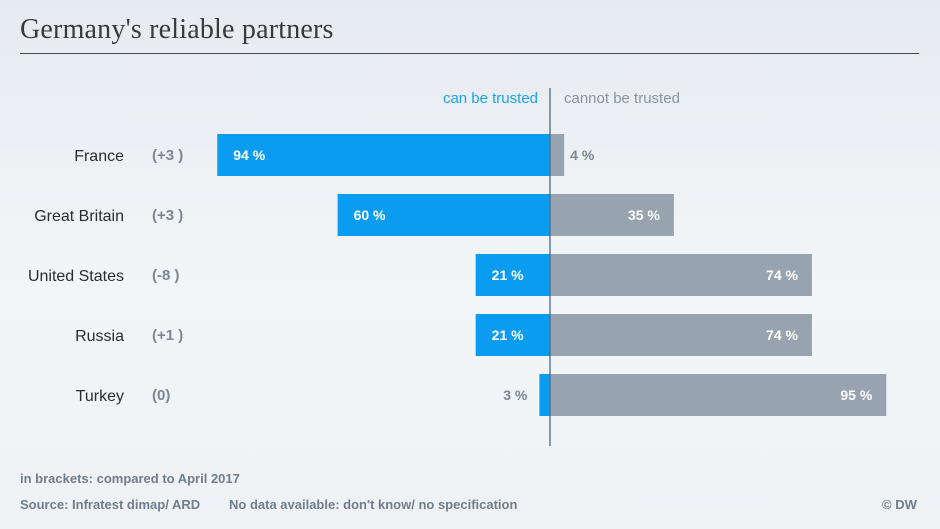 The height and width of the screenshot is (529, 940). I want to click on value-not-trusted-turkey: 95 %, so click(856, 395).